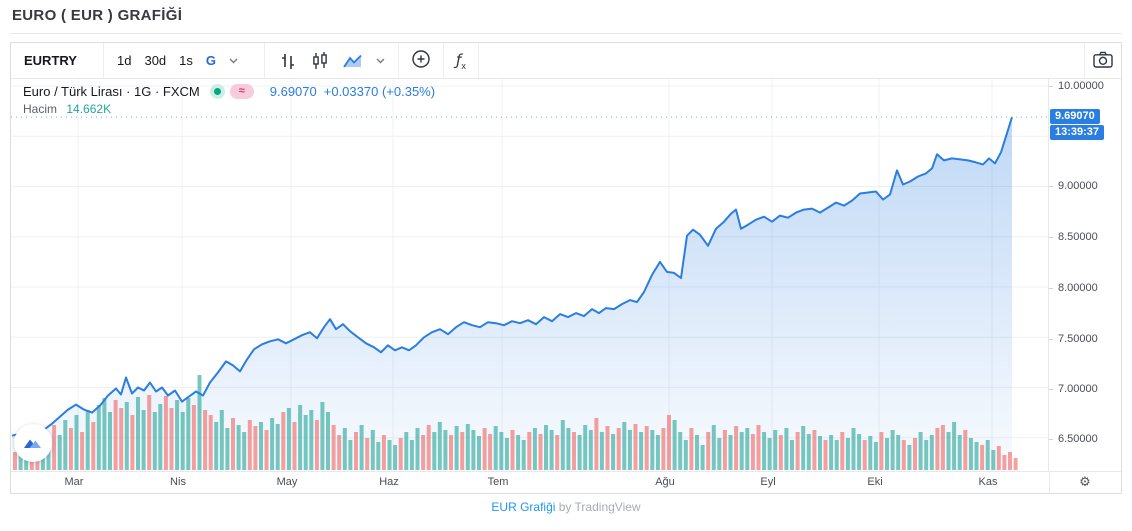 Image resolution: width=1132 pixels, height=531 pixels. I want to click on delayed-data-icon: ≈, so click(241, 91).